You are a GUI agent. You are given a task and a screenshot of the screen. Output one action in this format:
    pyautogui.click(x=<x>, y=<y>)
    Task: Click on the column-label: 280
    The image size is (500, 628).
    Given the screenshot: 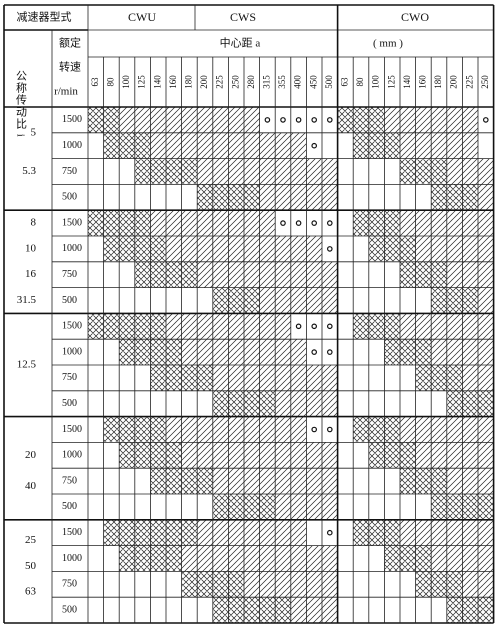 What is the action you would take?
    pyautogui.click(x=251, y=82)
    